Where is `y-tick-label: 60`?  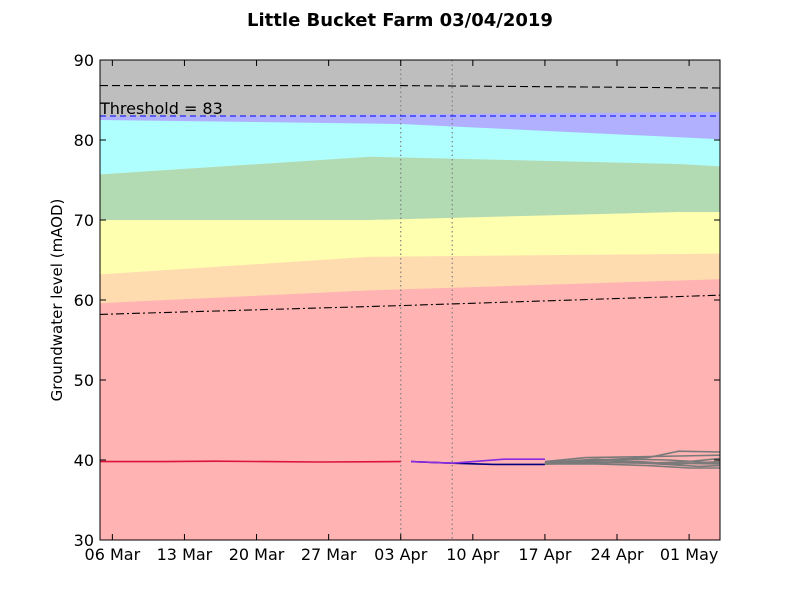 y-tick-label: 60 is located at coordinates (84, 300).